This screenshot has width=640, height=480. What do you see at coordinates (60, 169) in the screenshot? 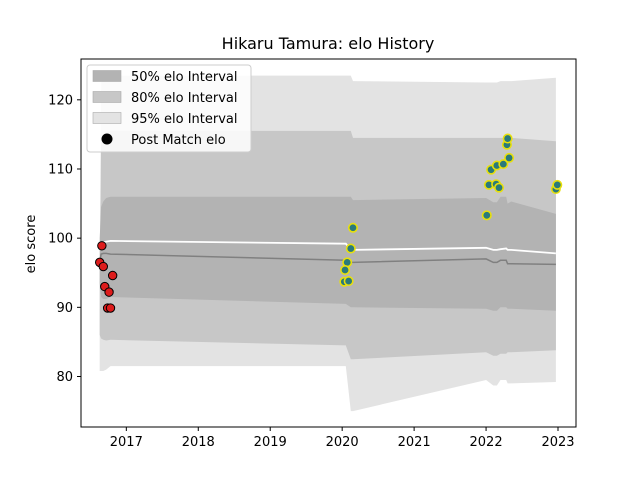
I see `y-tick-label-3: 110` at bounding box center [60, 169].